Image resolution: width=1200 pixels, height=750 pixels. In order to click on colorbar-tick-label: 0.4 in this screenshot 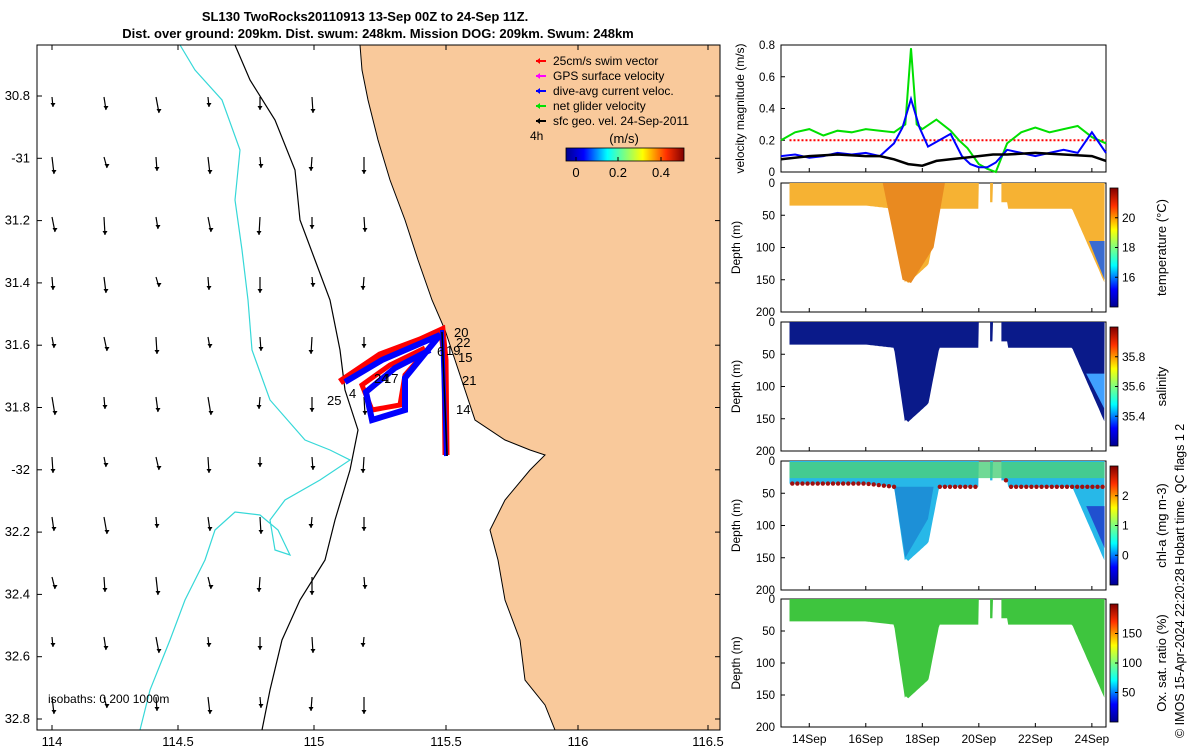, I will do `click(661, 172)`.